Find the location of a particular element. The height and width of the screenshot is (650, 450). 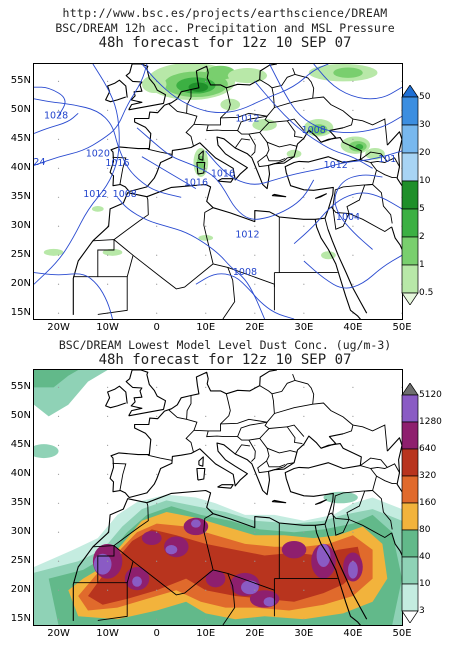

isobar-label: 1020 is located at coordinates (98, 153).